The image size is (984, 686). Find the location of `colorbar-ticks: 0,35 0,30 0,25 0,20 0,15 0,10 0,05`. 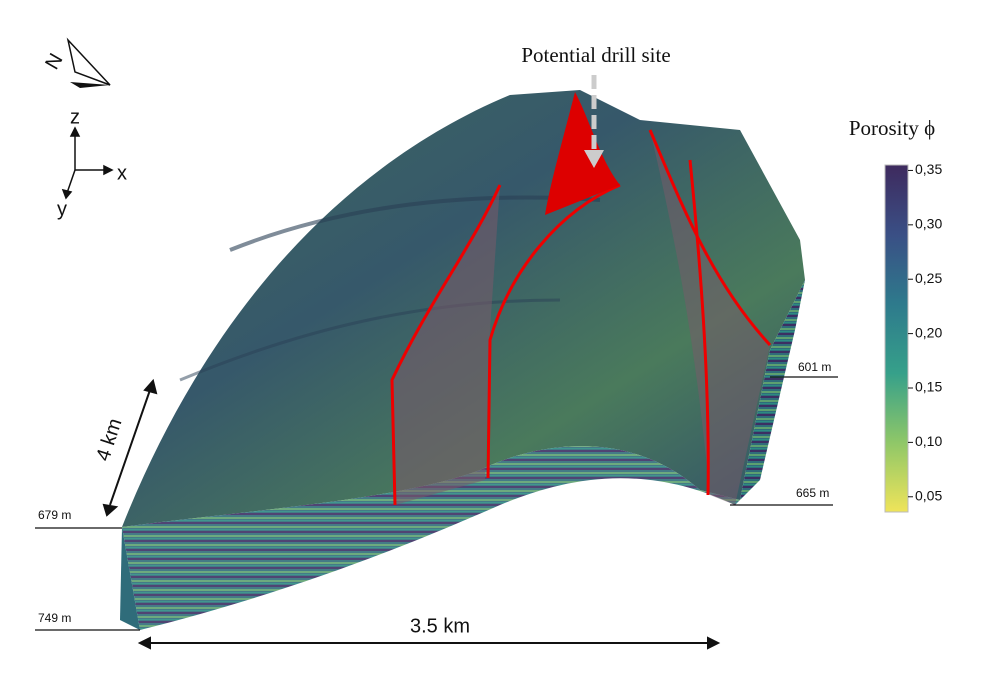

colorbar-ticks: 0,35 0,30 0,25 0,20 0,15 0,10 0,05 is located at coordinates (925, 332).